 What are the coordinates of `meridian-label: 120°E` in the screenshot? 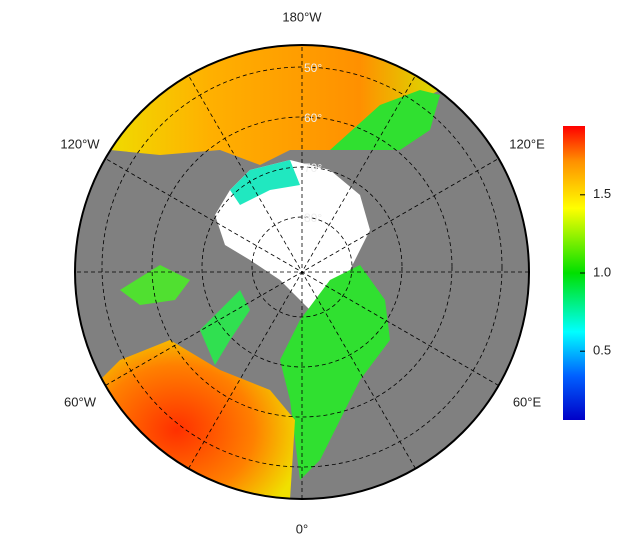 It's located at (527, 143).